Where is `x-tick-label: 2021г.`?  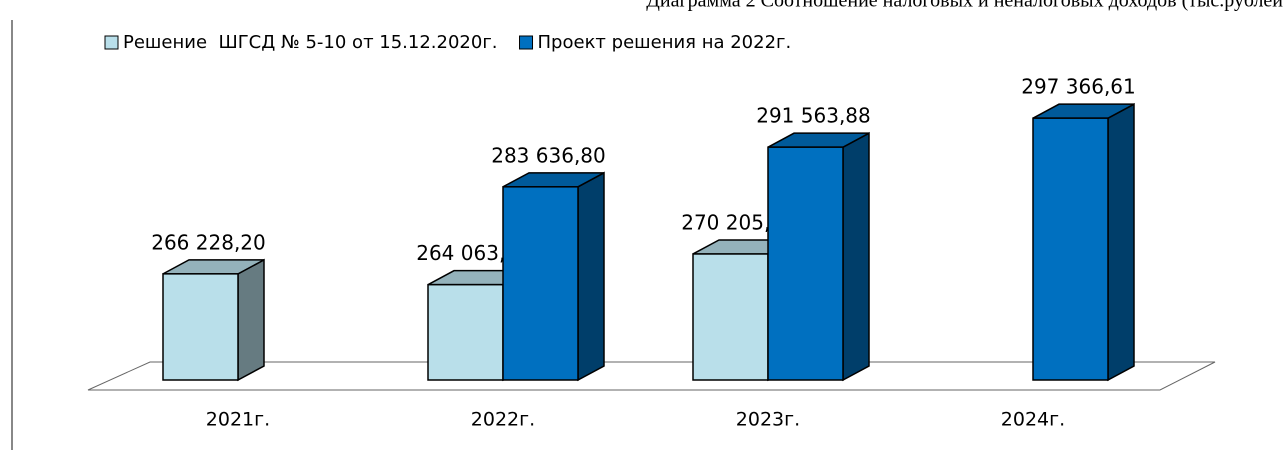 x-tick-label: 2021г. is located at coordinates (238, 420).